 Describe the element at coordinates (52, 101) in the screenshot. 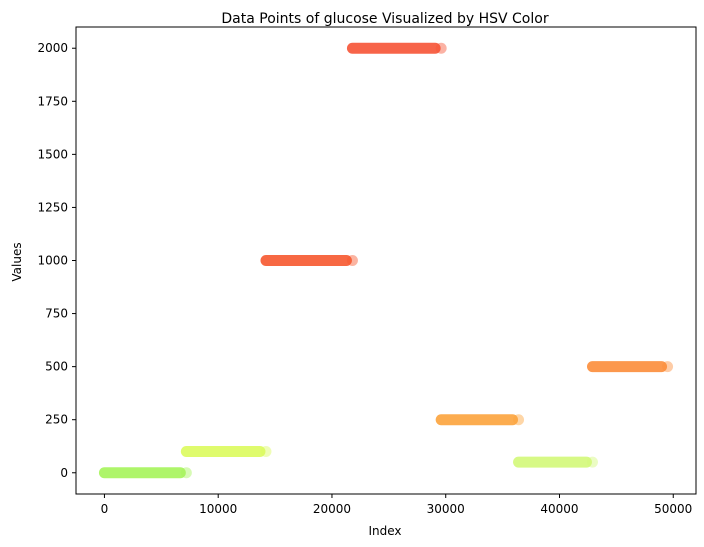

I see `y-tick-label: 1750` at that location.